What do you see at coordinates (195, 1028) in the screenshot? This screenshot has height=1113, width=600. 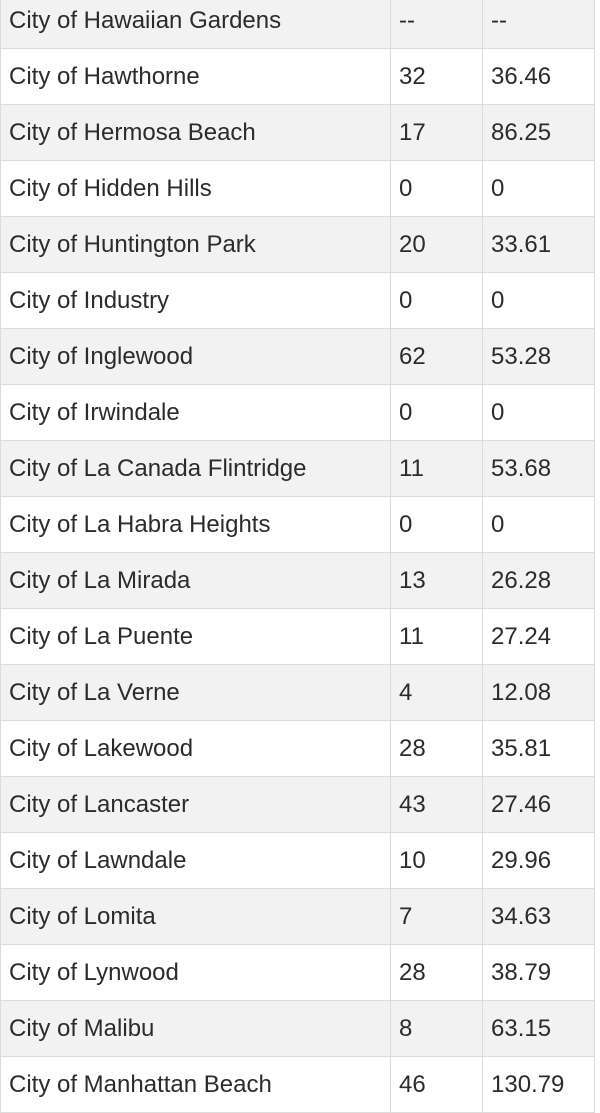 I see `city-name-cell: City of Malibu` at bounding box center [195, 1028].